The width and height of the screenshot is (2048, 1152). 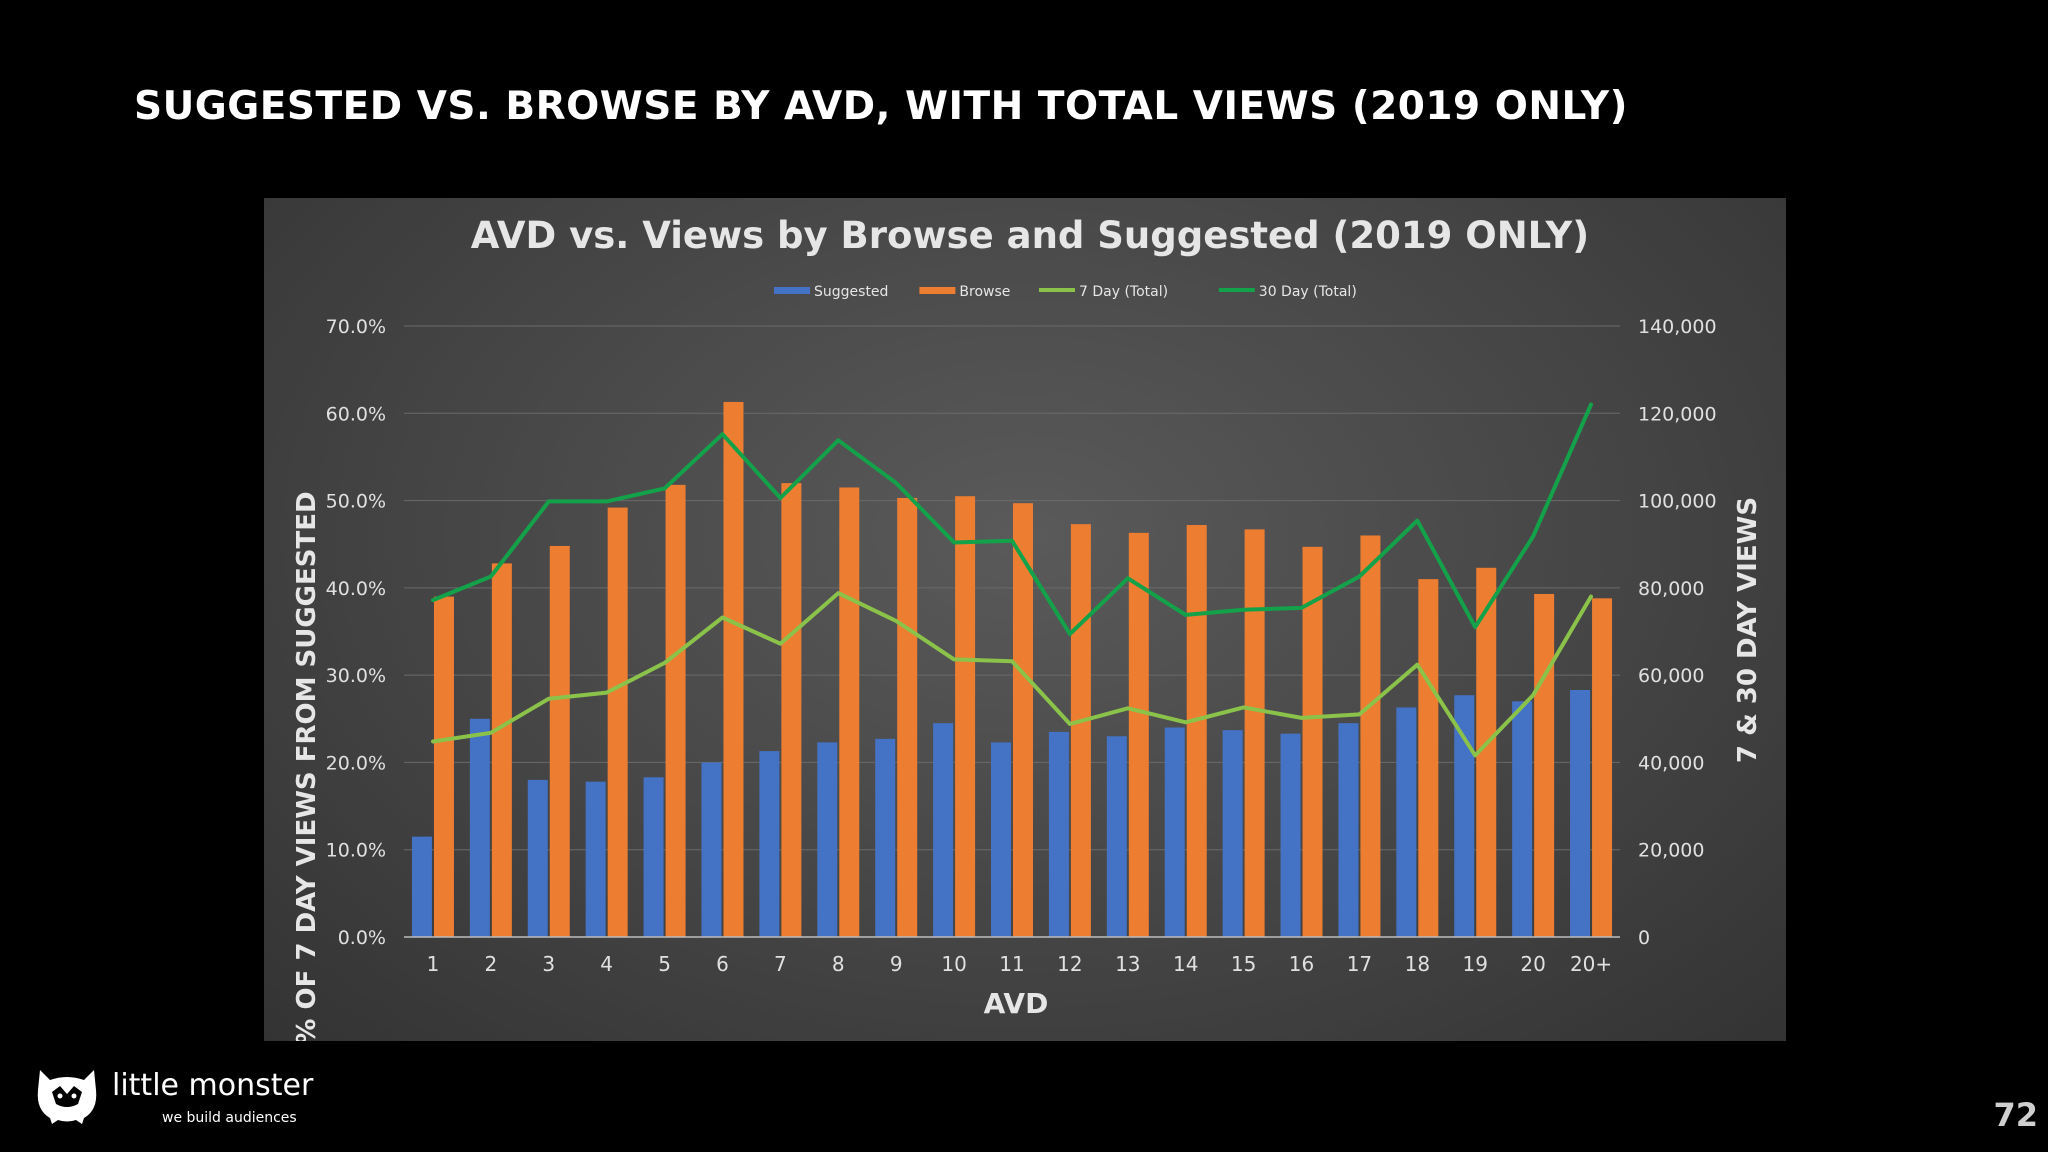 I want to click on x-tick-label: 5, so click(x=664, y=964).